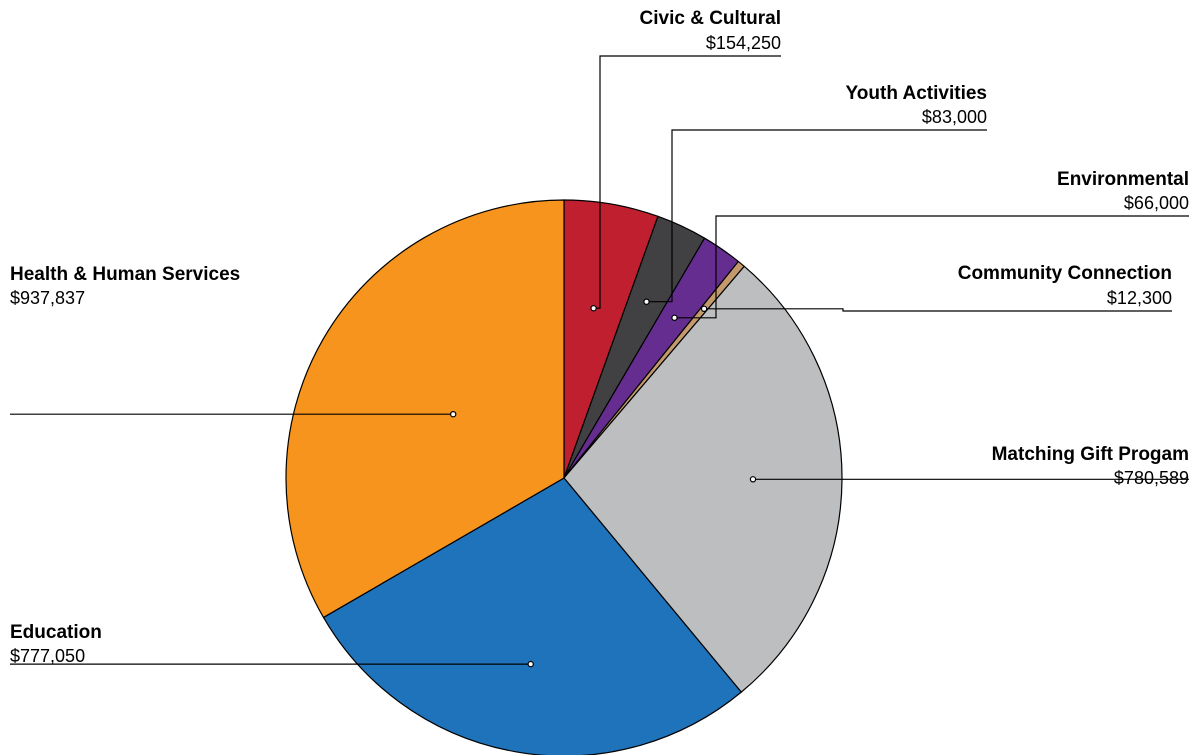 This screenshot has height=755, width=1201. Describe the element at coordinates (47, 656) in the screenshot. I see `value-education: $777,050` at that location.